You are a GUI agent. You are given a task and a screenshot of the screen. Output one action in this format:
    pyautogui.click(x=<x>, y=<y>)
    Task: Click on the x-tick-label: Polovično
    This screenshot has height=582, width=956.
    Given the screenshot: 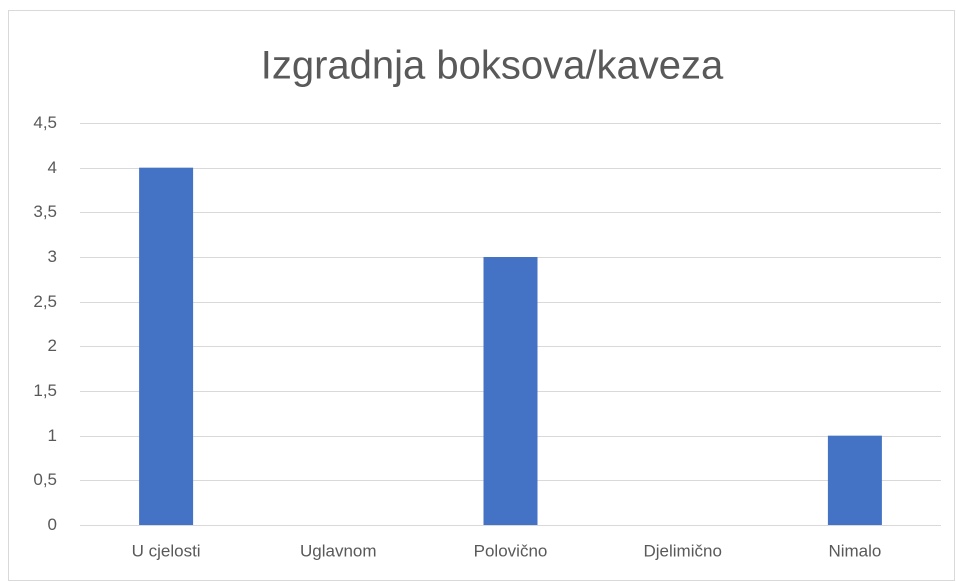 What is the action you would take?
    pyautogui.click(x=511, y=550)
    